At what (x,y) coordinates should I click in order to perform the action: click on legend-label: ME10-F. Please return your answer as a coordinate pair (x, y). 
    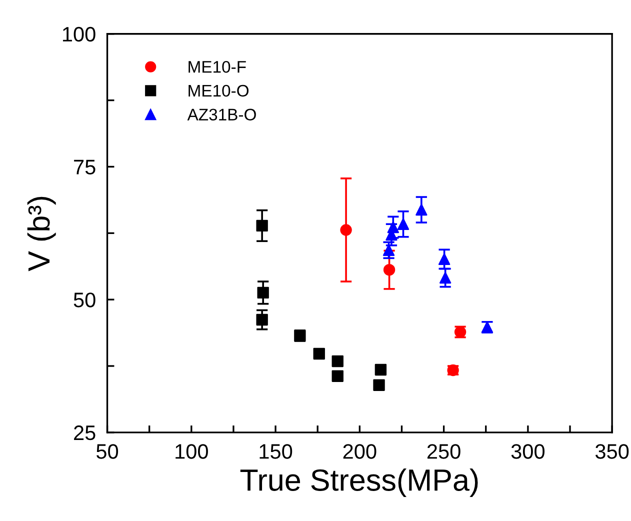
    Looking at the image, I should click on (217, 66).